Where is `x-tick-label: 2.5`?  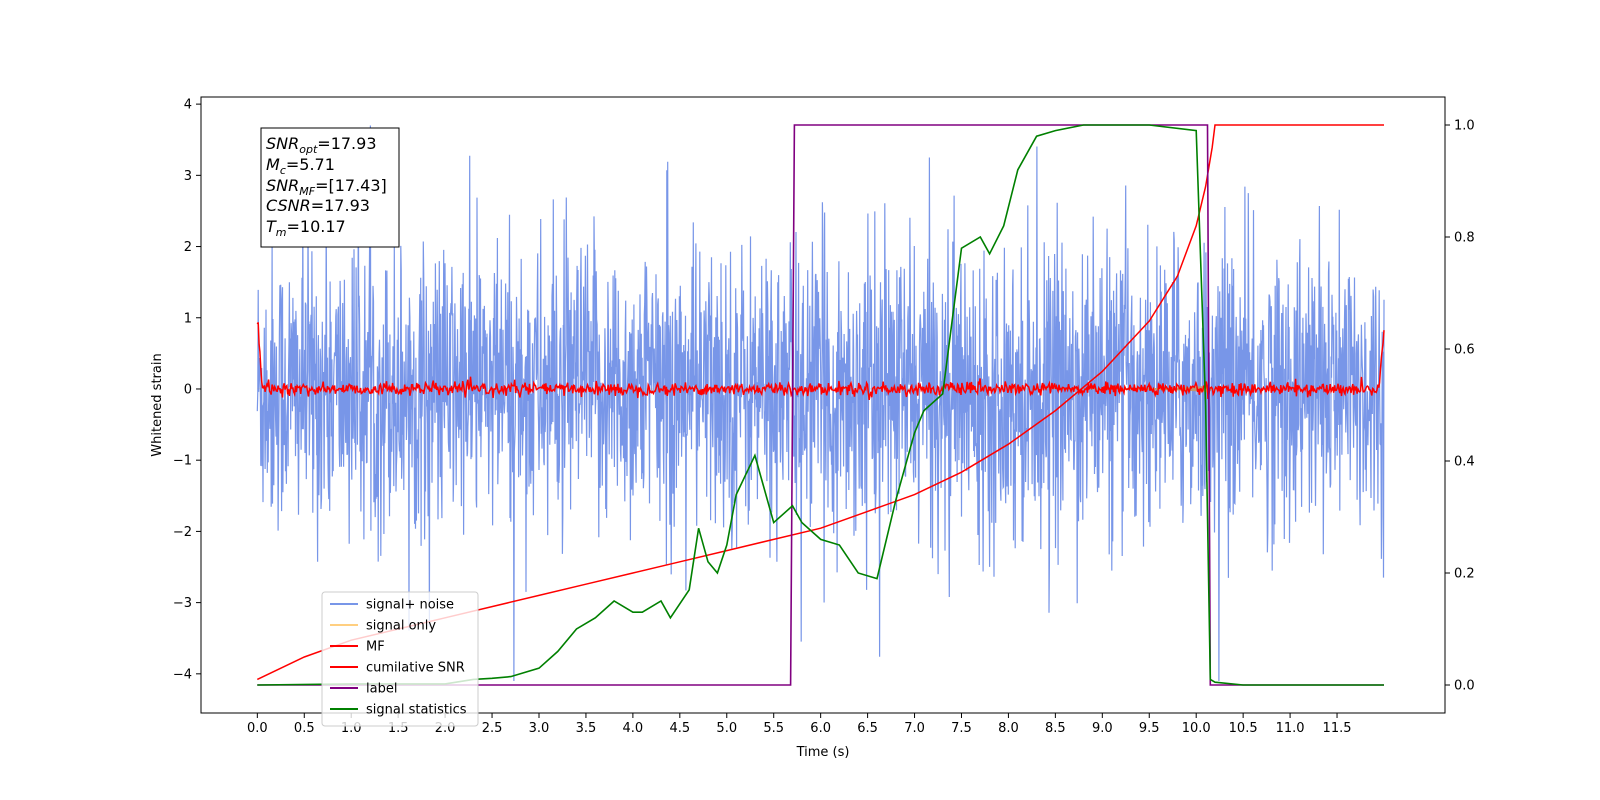 x-tick-label: 2.5 is located at coordinates (492, 728).